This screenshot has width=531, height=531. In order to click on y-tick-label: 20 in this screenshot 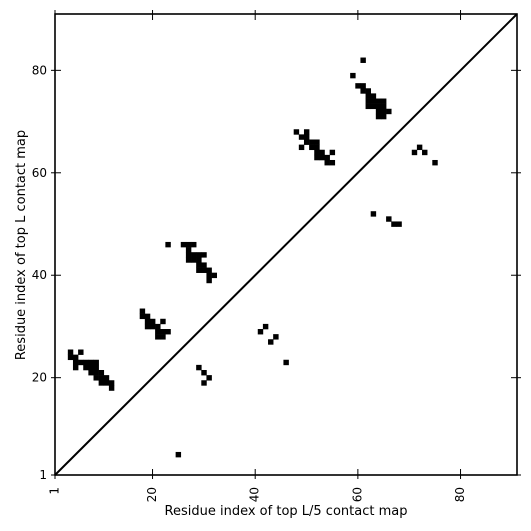, I will do `click(39, 378)`.